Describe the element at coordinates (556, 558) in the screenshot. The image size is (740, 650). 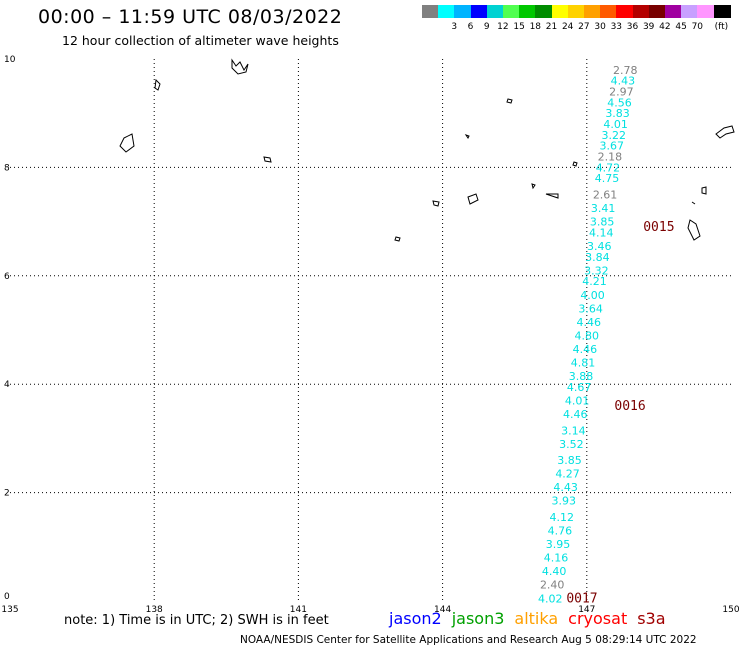
I see `wave-height-value: 4.16` at that location.